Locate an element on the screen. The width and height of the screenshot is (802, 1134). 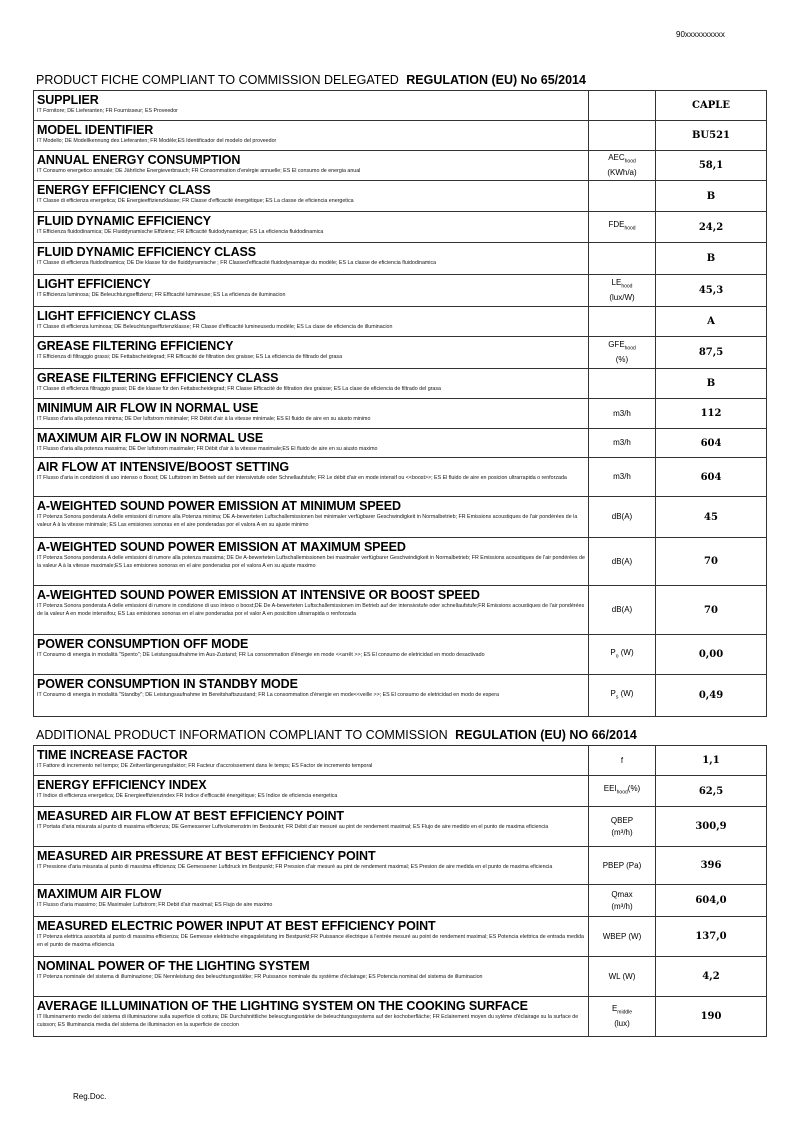
reg-doc-label: Reg.Doc. is located at coordinates (90, 1096).